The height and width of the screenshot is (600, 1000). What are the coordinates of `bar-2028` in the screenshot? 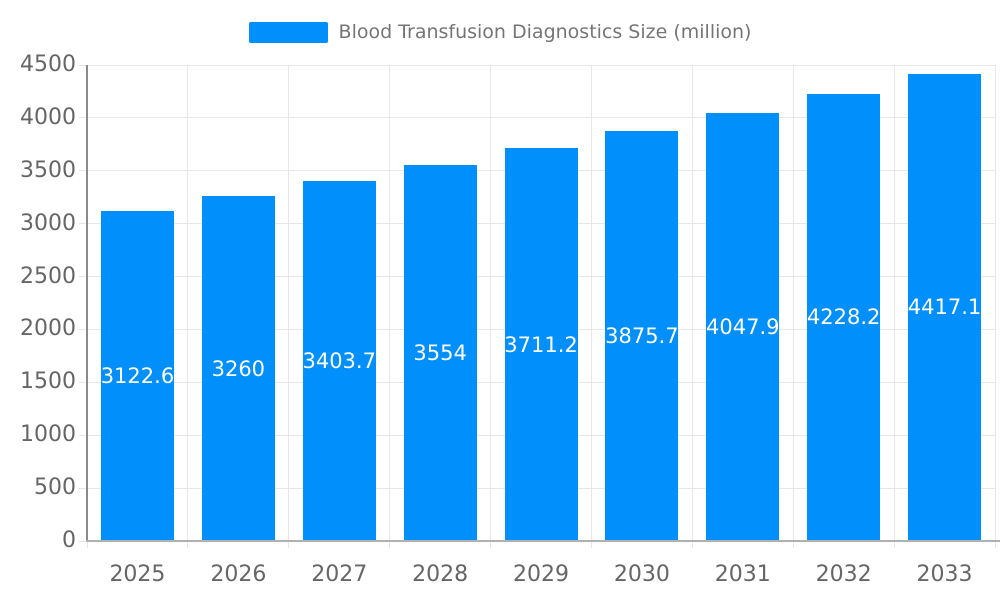 It's located at (440, 353).